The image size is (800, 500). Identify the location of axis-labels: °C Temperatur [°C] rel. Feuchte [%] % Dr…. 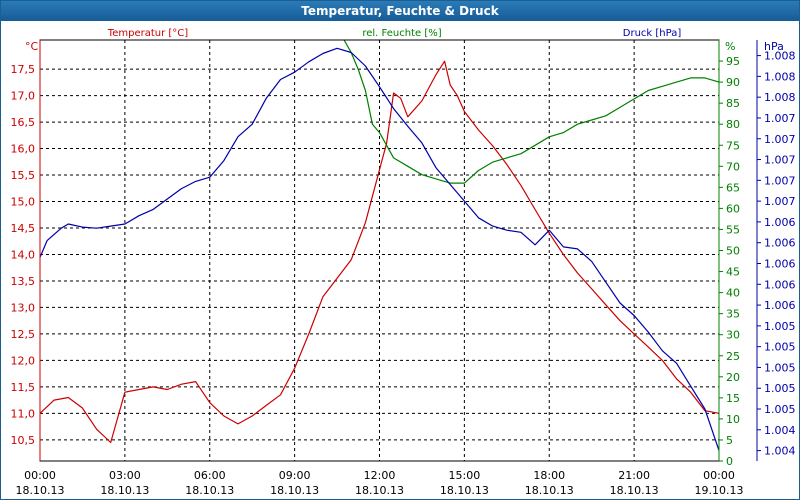
(404, 40).